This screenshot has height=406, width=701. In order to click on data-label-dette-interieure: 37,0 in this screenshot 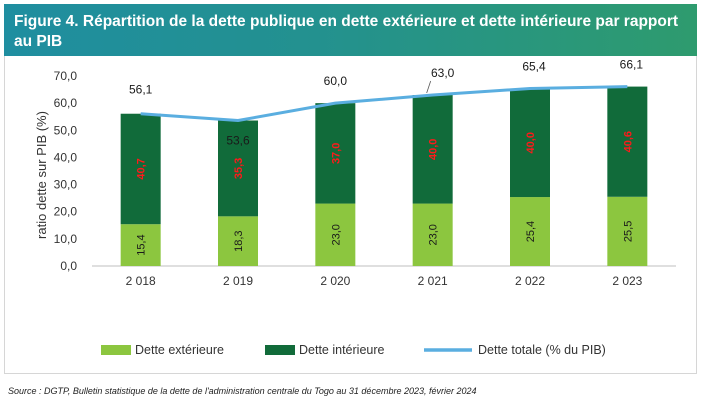, I will do `click(336, 153)`.